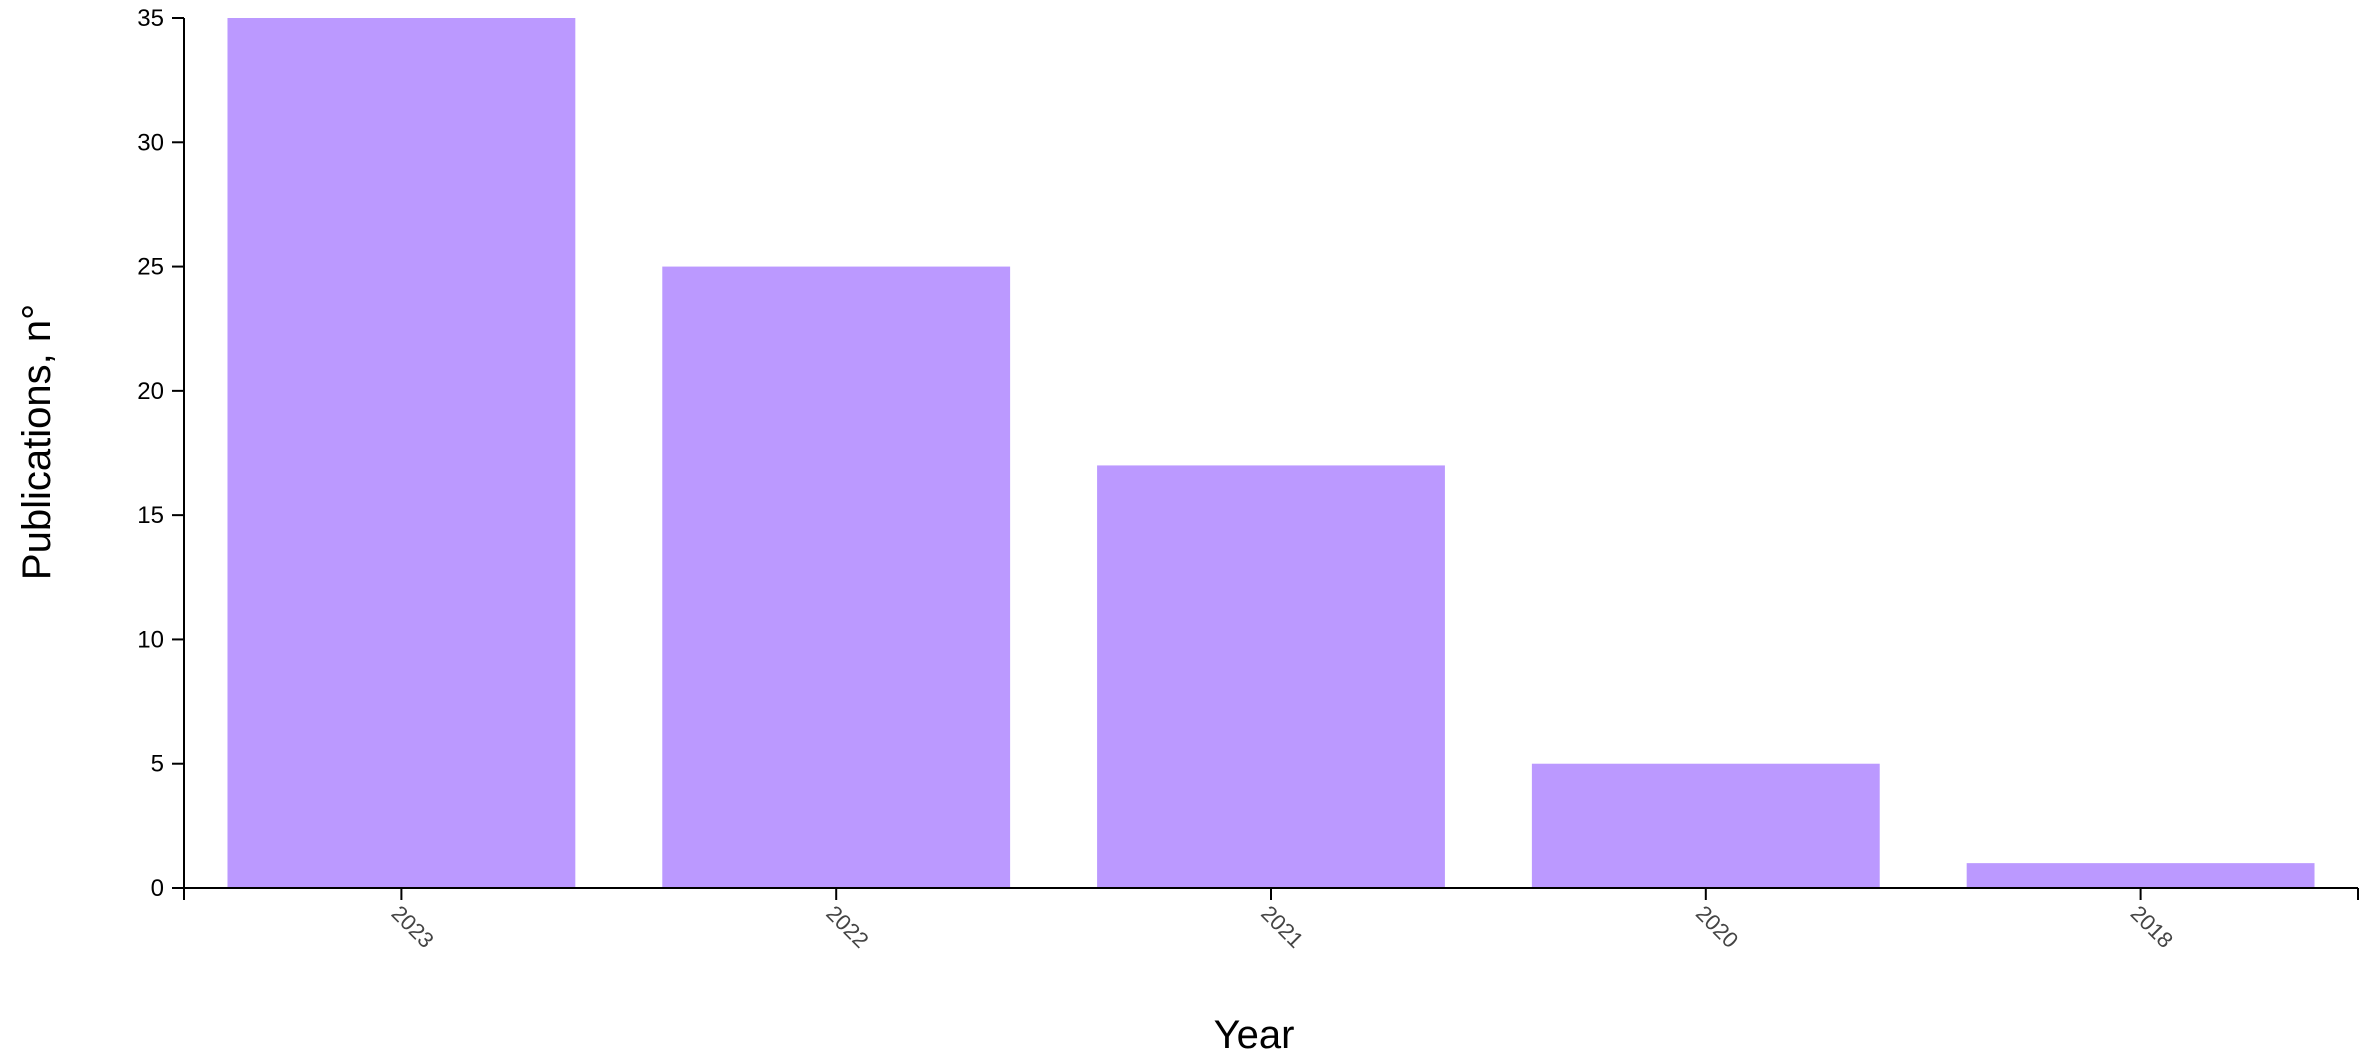 This screenshot has height=1056, width=2376. I want to click on y-axis: 0 5 10 15 20 25 30 35, so click(161, 453).